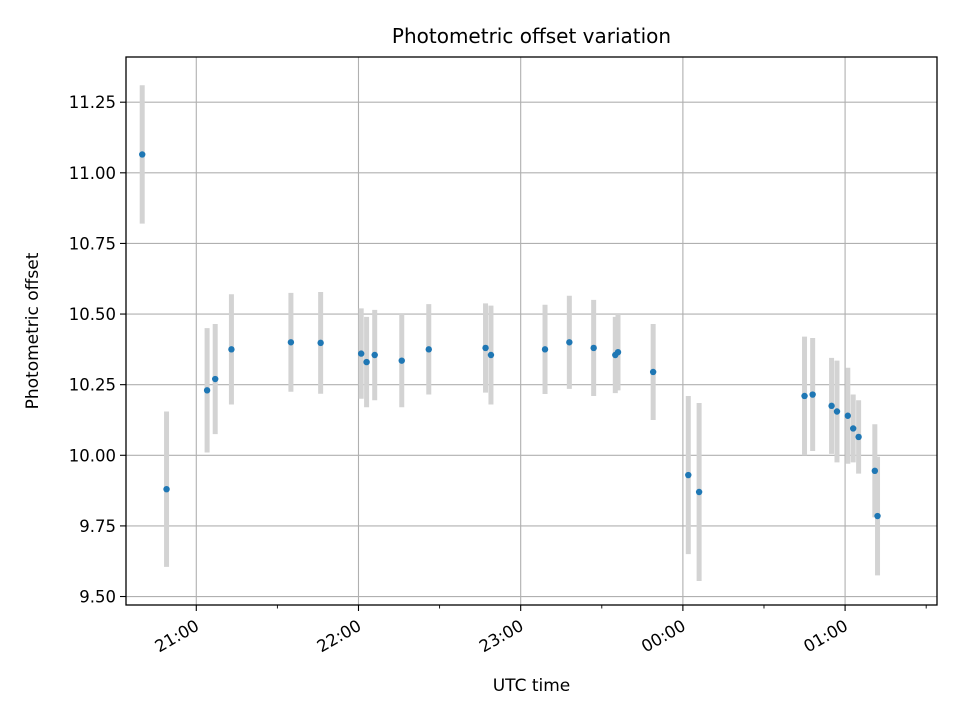 The height and width of the screenshot is (720, 960). What do you see at coordinates (97, 526) in the screenshot?
I see `y-tick-label: 9.75` at bounding box center [97, 526].